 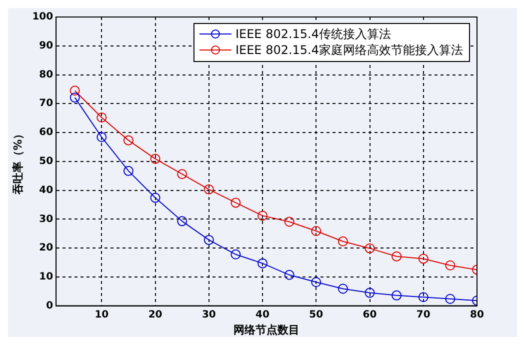 I want to click on x-tick-label: 60, so click(x=369, y=314).